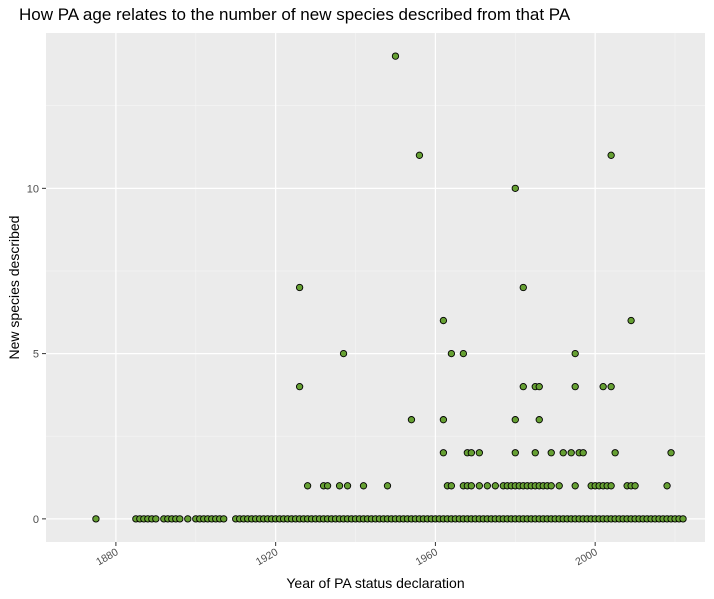 Image resolution: width=714 pixels, height=599 pixels. What do you see at coordinates (107, 557) in the screenshot?
I see `x-tick-label: 1880` at bounding box center [107, 557].